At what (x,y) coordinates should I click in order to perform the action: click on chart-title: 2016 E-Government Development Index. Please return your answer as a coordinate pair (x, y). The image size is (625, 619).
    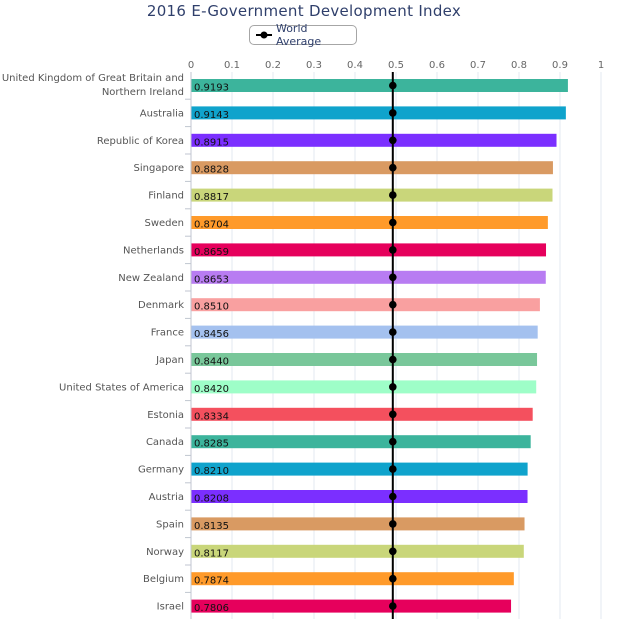
    Looking at the image, I should click on (304, 11).